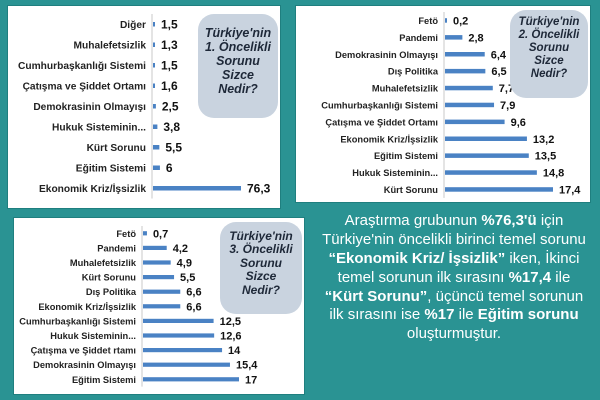  What do you see at coordinates (169, 86) in the screenshot?
I see `value-label: 1,6` at bounding box center [169, 86].